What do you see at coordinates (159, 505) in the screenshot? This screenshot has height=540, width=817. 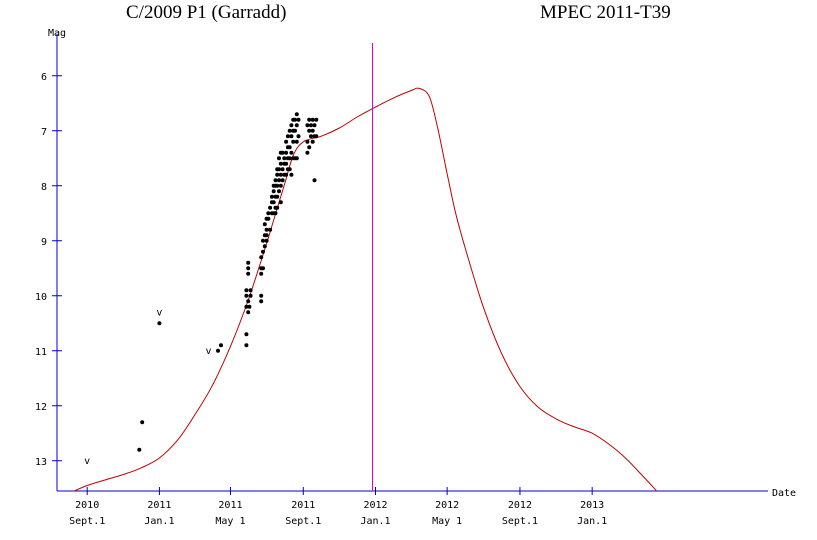 I see `x-tick-year: 2011` at bounding box center [159, 505].